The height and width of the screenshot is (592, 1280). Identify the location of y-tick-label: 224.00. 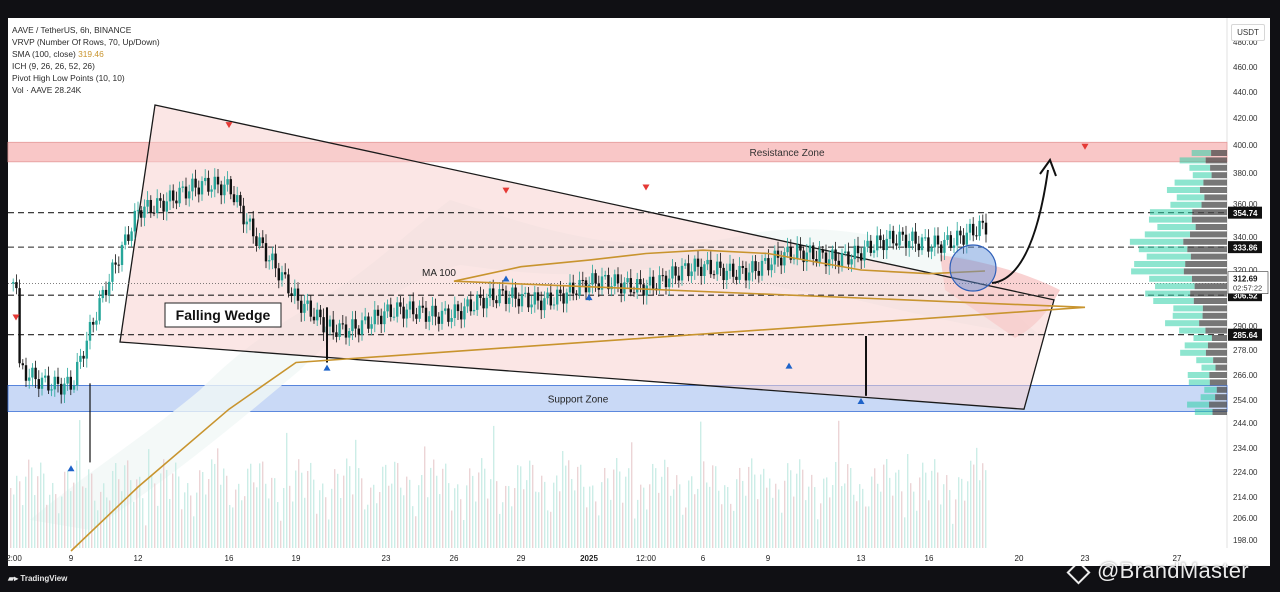
(1245, 472).